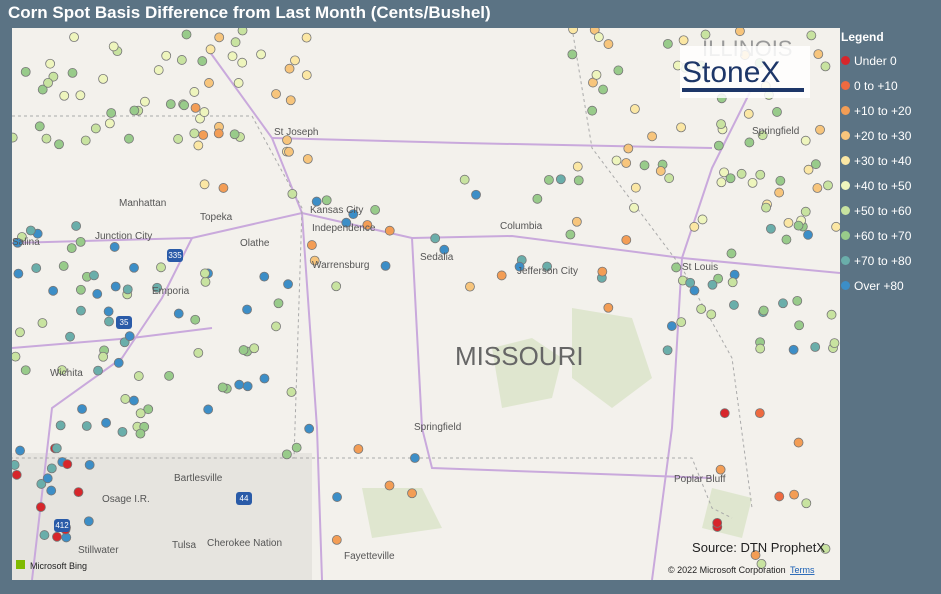 Image resolution: width=941 pixels, height=594 pixels. I want to click on legend-title: Legend, so click(862, 37).